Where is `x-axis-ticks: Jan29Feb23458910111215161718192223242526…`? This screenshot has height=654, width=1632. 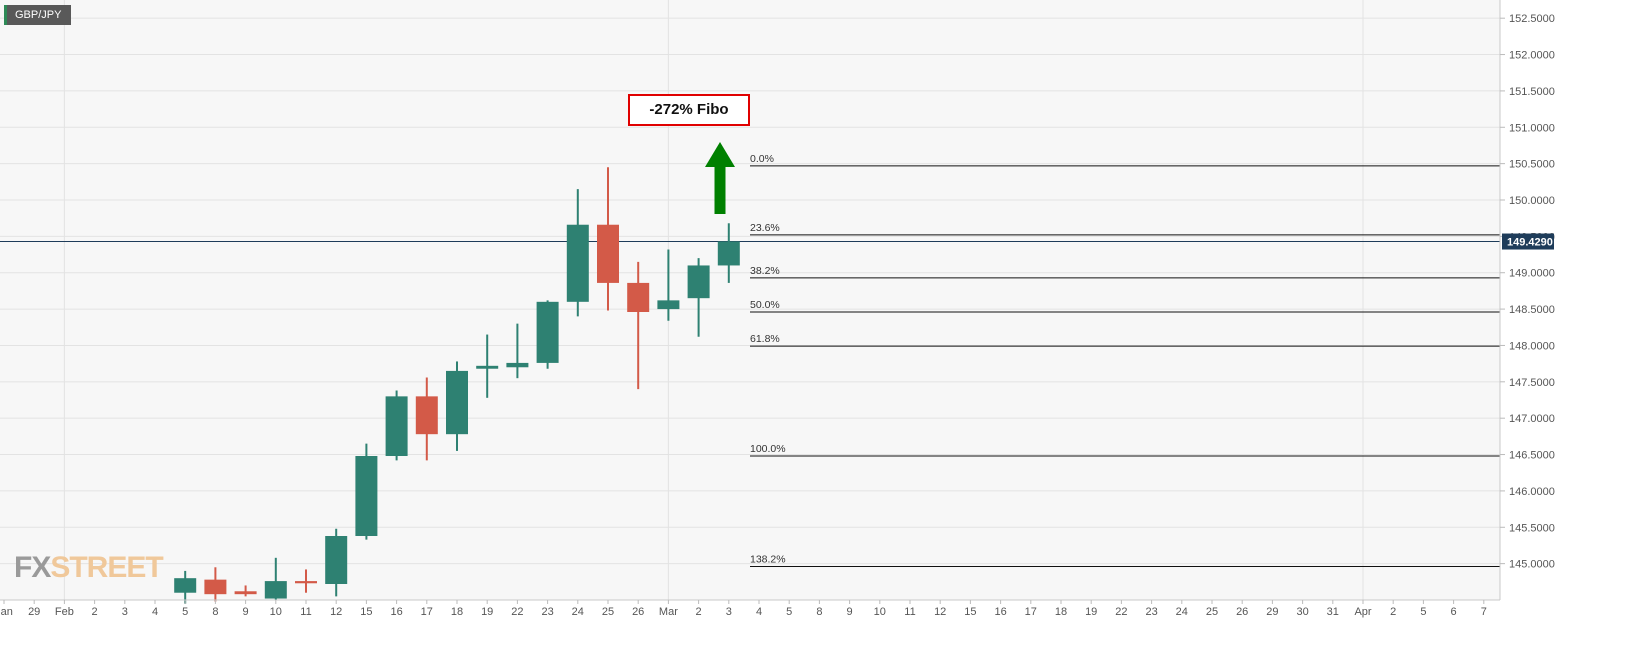
x-axis-ticks: Jan29Feb23458910111215161718192223242526… is located at coordinates (743, 609).